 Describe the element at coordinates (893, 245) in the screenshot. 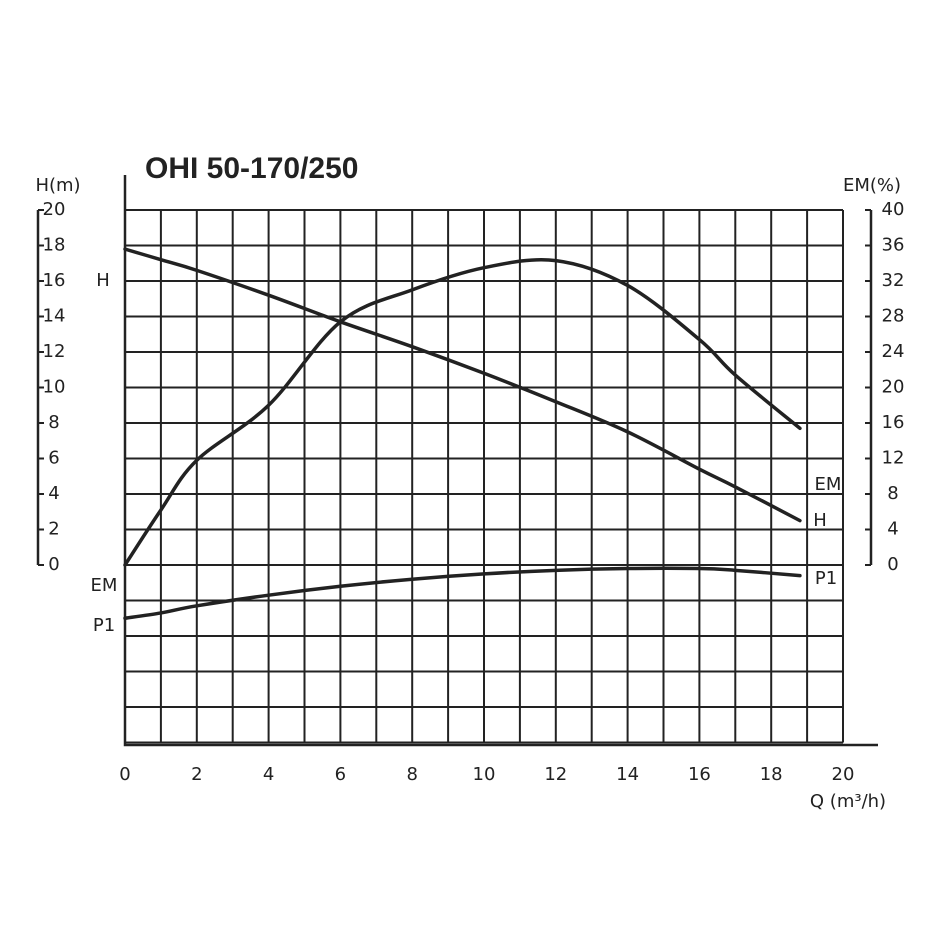

I see `y2-tick-label: 36` at that location.